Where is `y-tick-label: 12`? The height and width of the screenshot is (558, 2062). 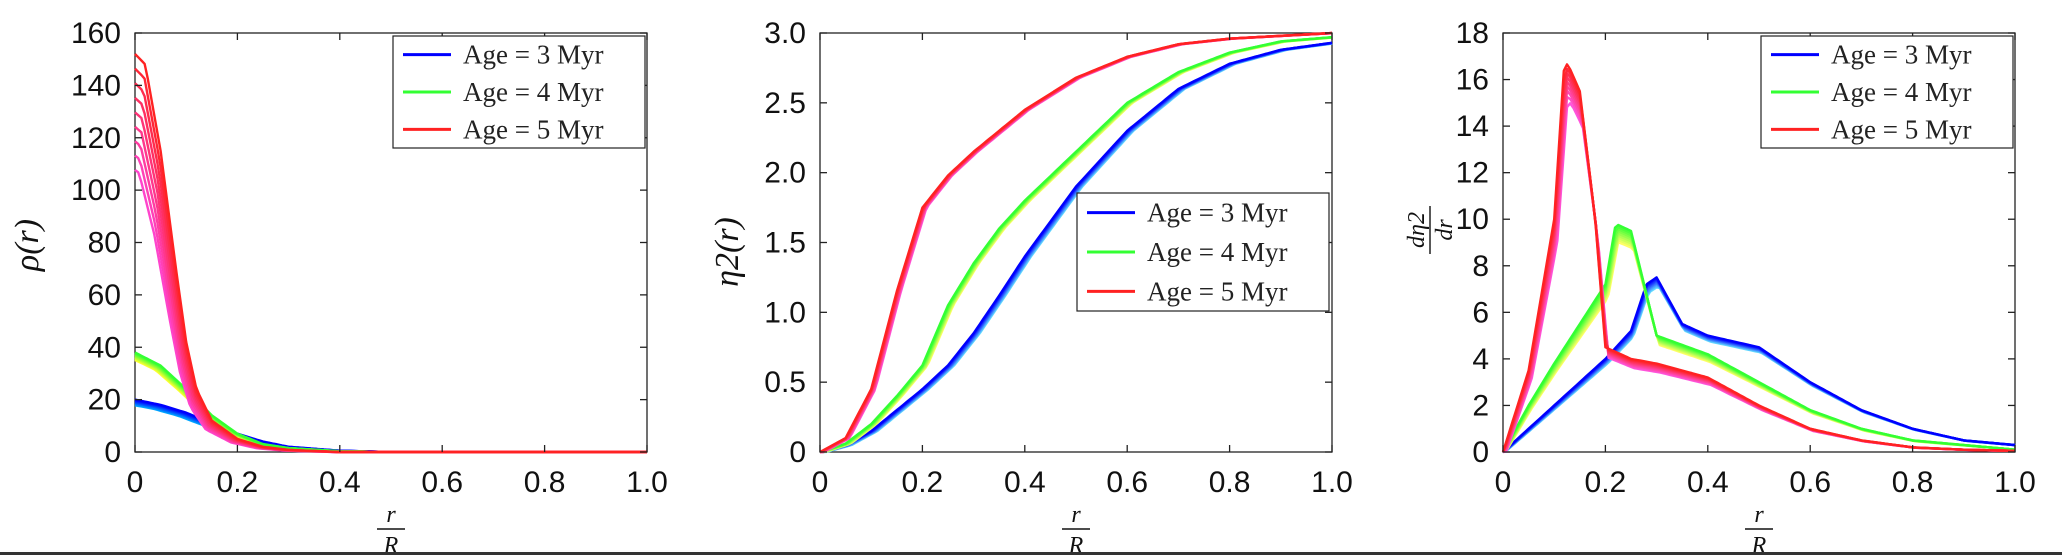 y-tick-label: 12 is located at coordinates (1472, 173).